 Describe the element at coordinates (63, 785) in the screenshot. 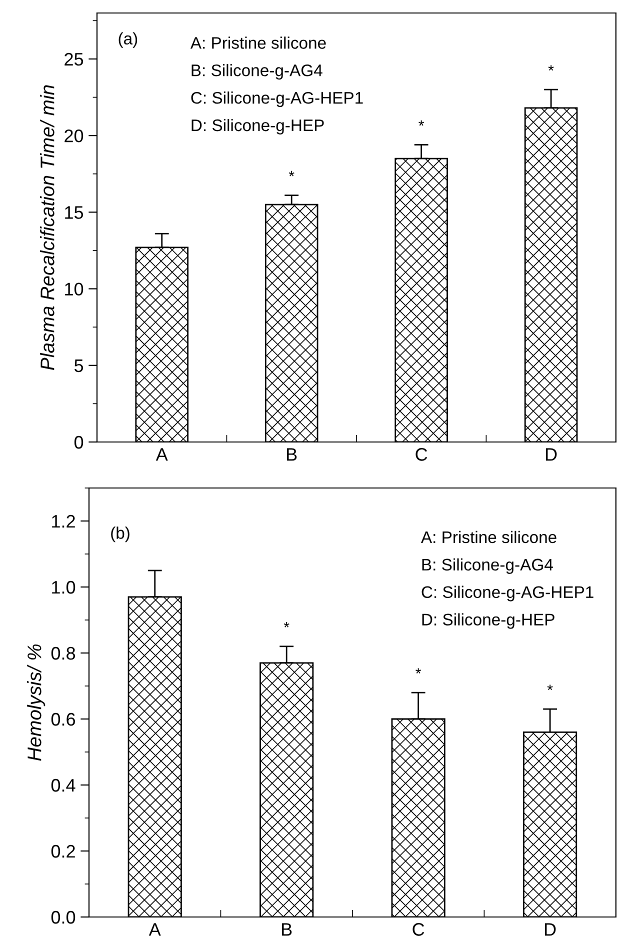

I see `y-tick-label: 0.4` at that location.